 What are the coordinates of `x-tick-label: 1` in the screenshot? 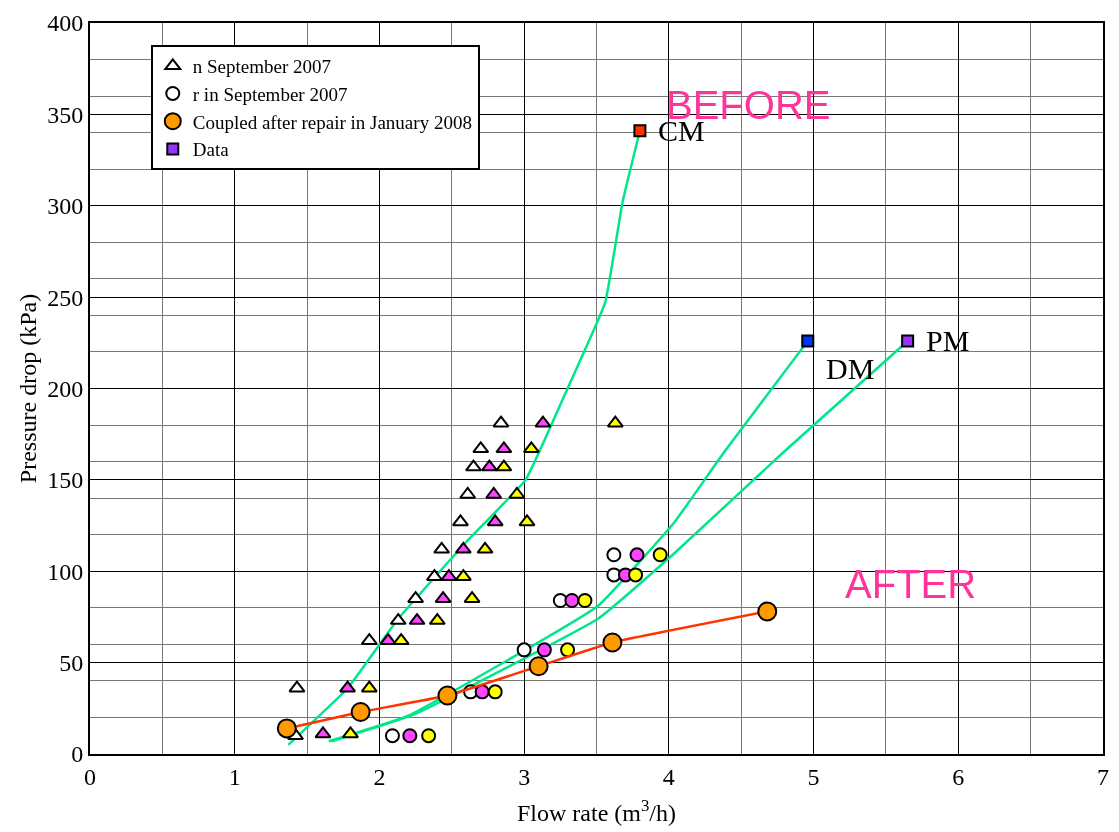 It's located at (234, 776).